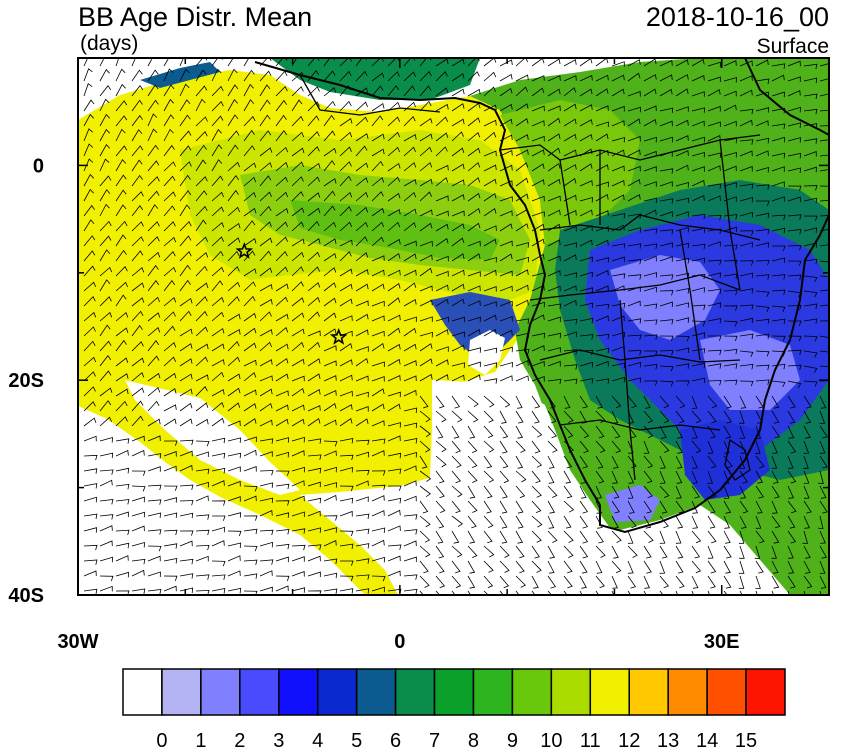 This screenshot has height=750, width=850. What do you see at coordinates (195, 17) in the screenshot?
I see `map-title: BB Age Distr. Mean` at bounding box center [195, 17].